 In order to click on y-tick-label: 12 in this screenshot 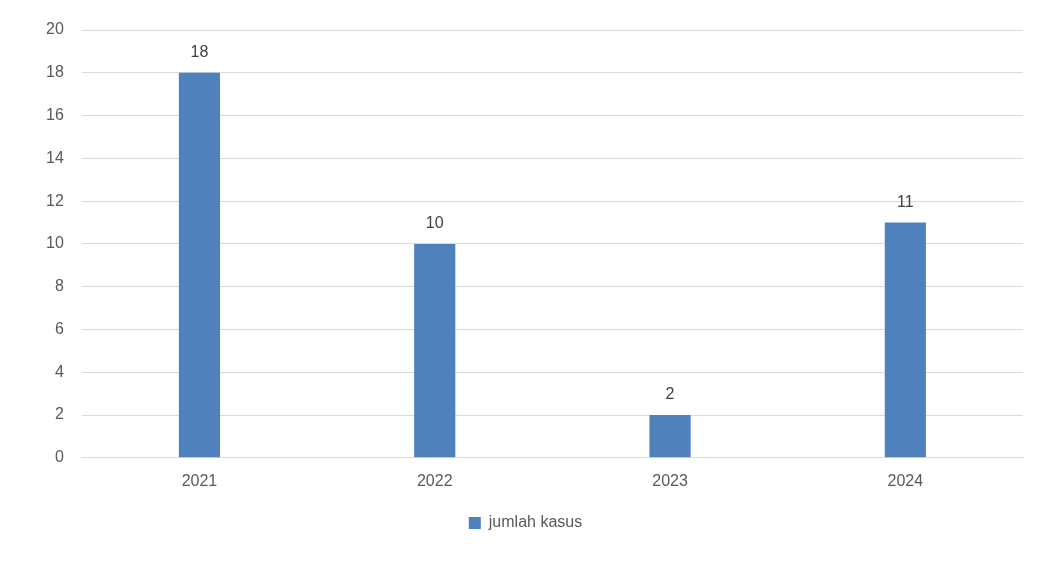, I will do `click(55, 200)`.